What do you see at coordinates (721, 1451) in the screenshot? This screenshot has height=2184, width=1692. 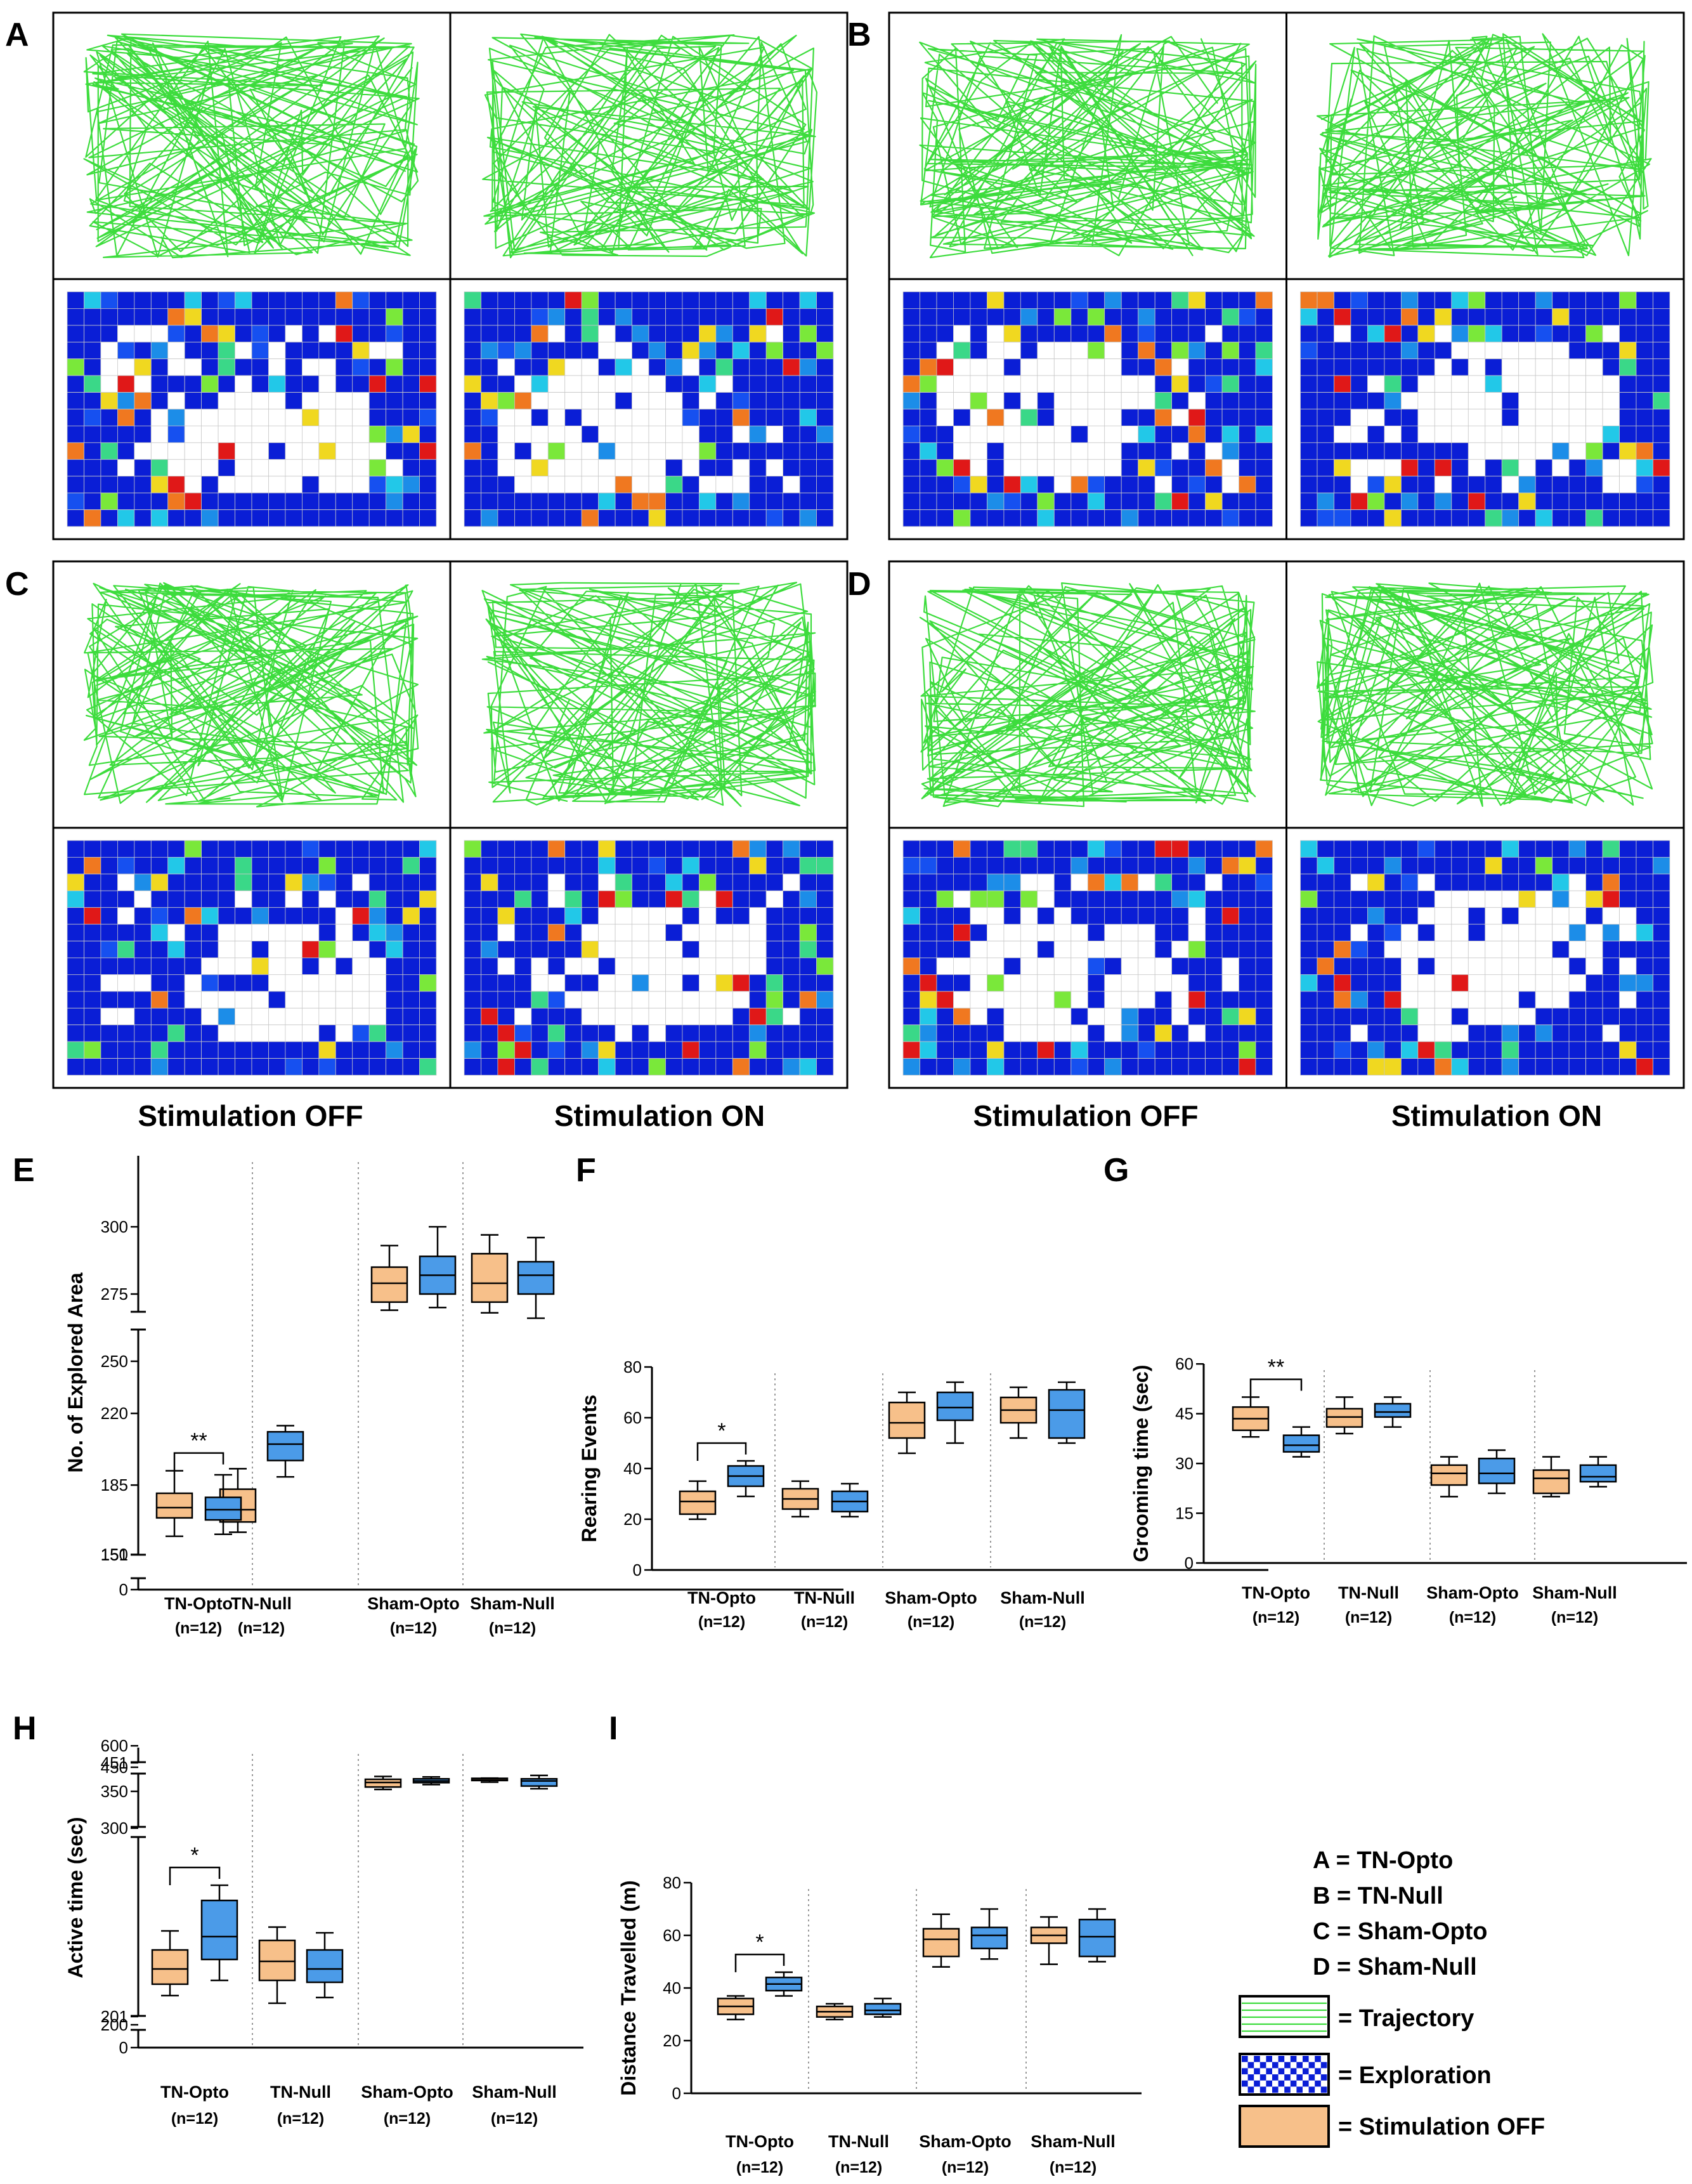 I see `significance-bracket` at bounding box center [721, 1451].